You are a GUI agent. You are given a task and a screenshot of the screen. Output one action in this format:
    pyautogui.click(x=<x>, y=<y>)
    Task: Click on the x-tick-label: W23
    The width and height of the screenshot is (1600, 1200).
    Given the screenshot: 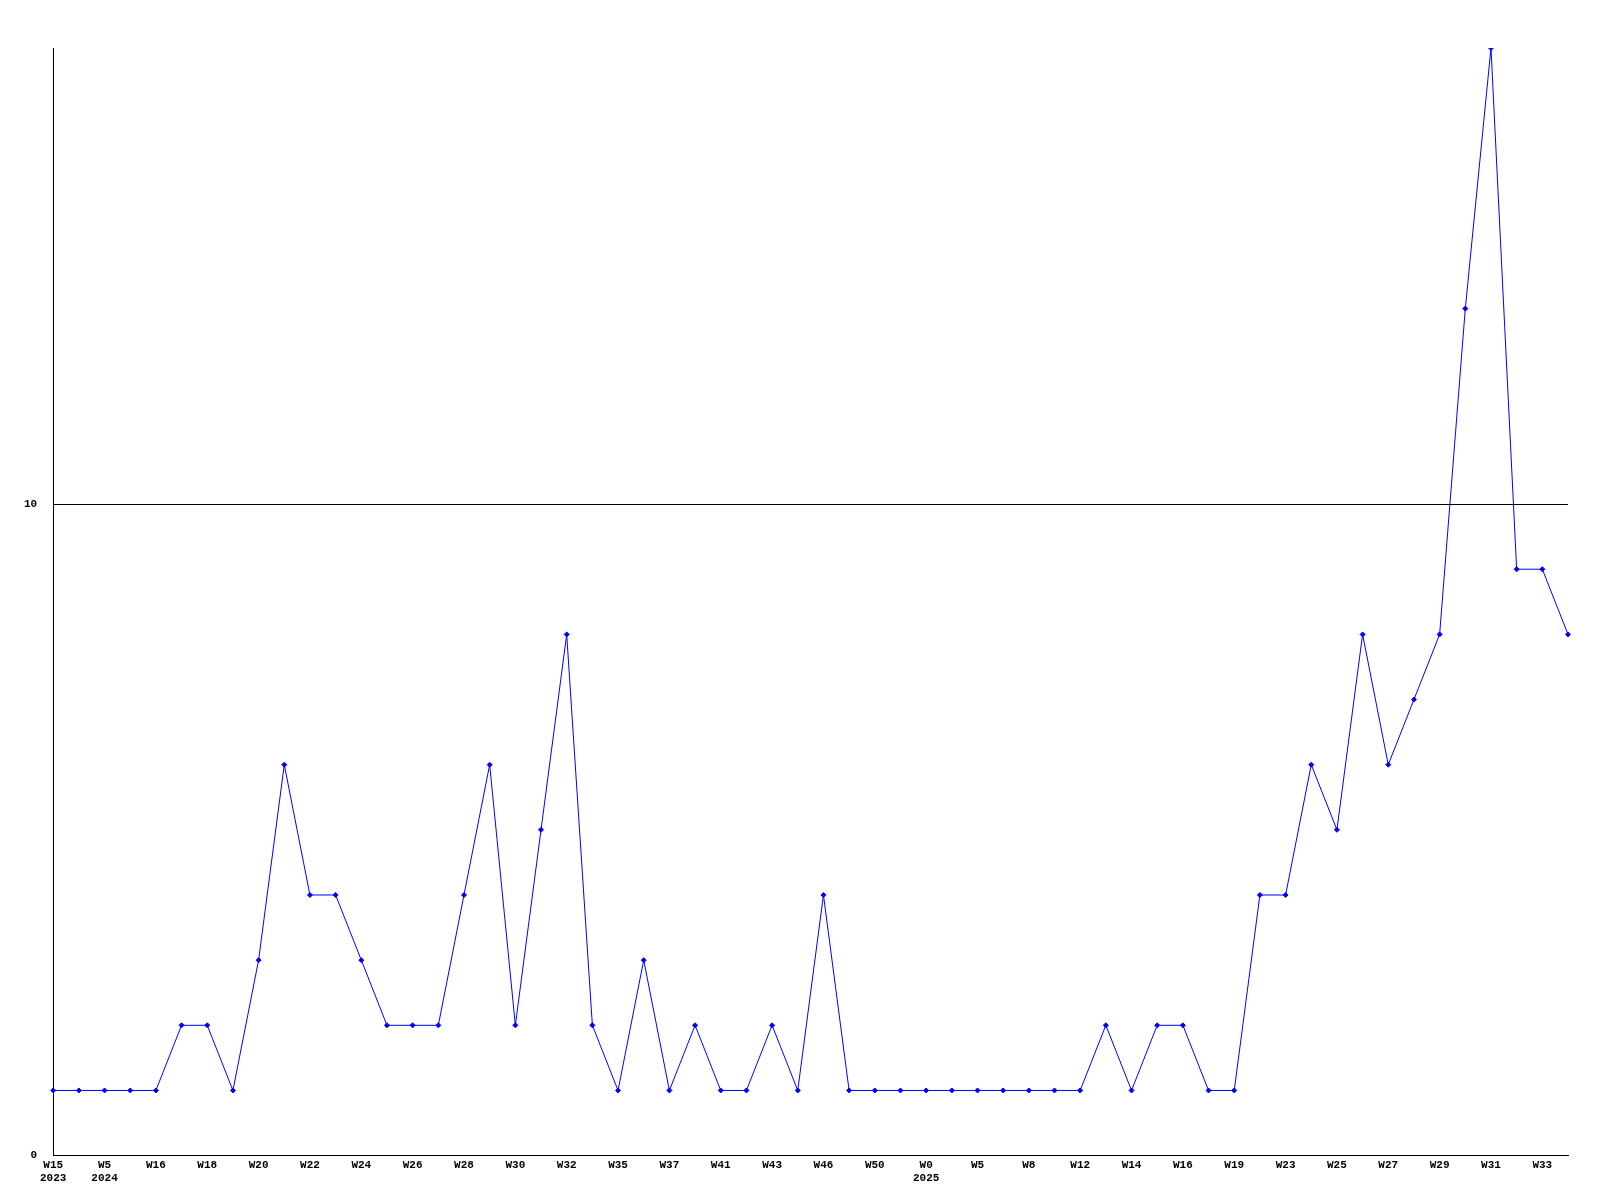 What is the action you would take?
    pyautogui.click(x=1285, y=1164)
    